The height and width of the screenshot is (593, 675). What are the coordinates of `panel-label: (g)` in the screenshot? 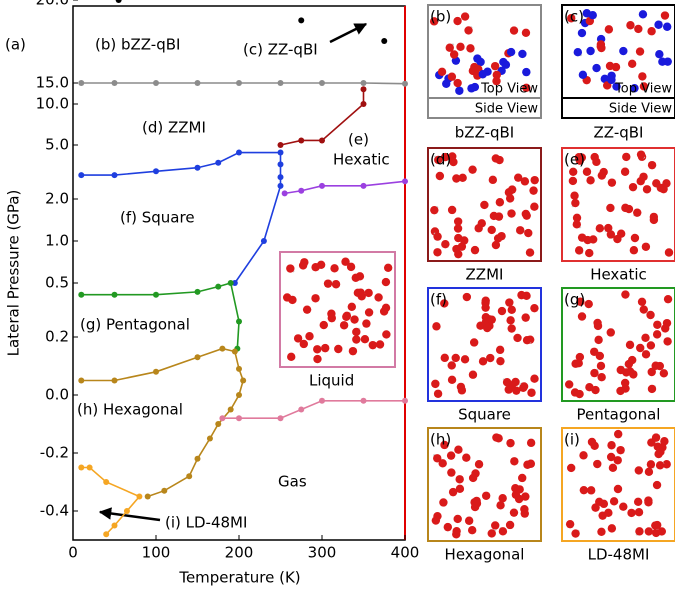 It's located at (574, 300).